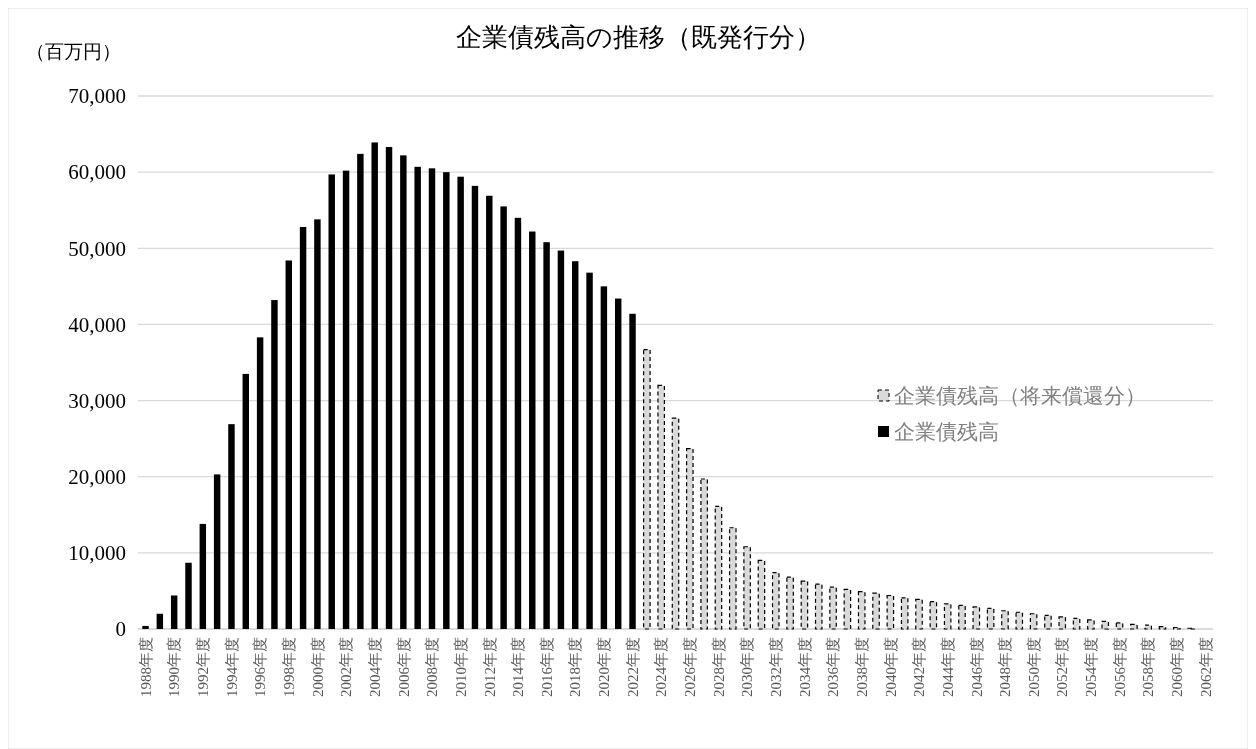 This screenshot has width=1256, height=749. I want to click on x-tick-label: 2012年度, so click(489, 667).